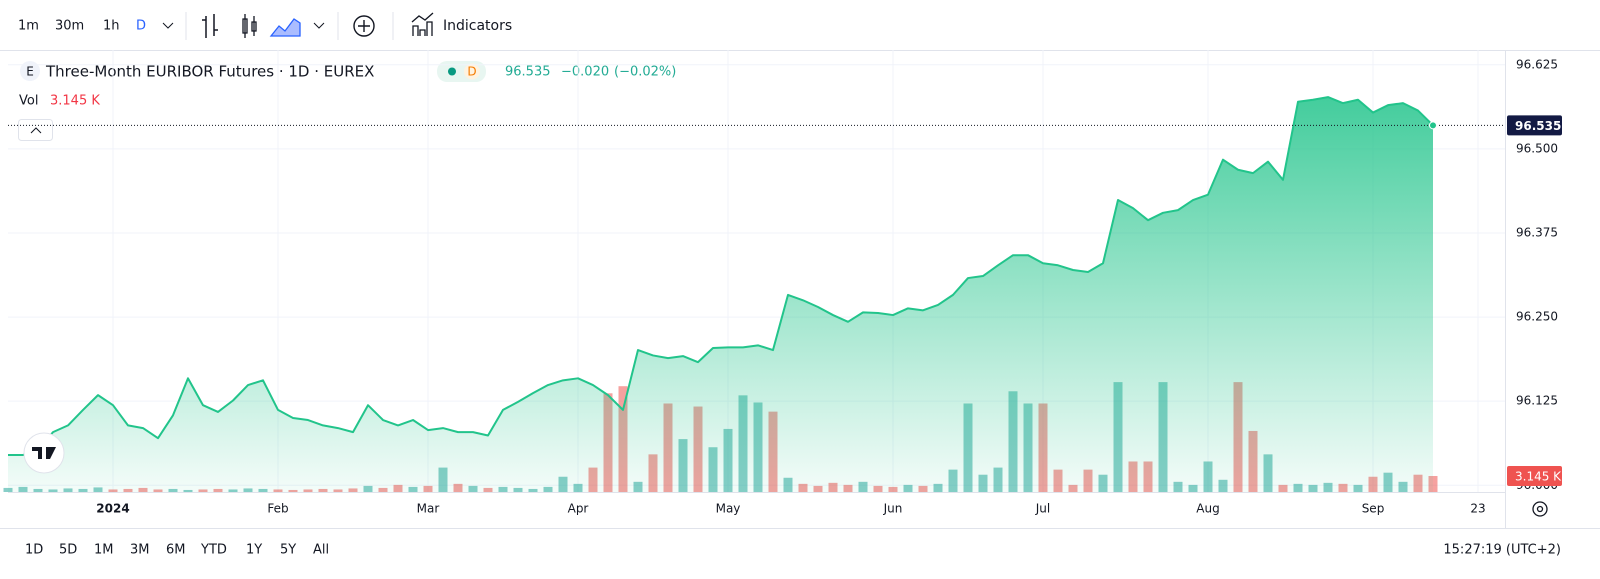 This screenshot has height=579, width=1600. Describe the element at coordinates (277, 509) in the screenshot. I see `x-tick-label: Feb` at that location.